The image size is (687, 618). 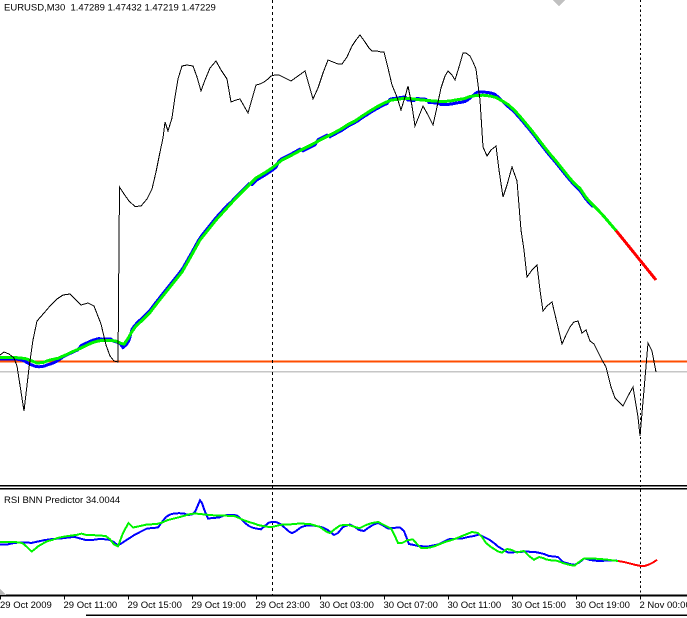 What do you see at coordinates (283, 605) in the screenshot?
I see `svg-text: 29 Oct 23:00` at bounding box center [283, 605].